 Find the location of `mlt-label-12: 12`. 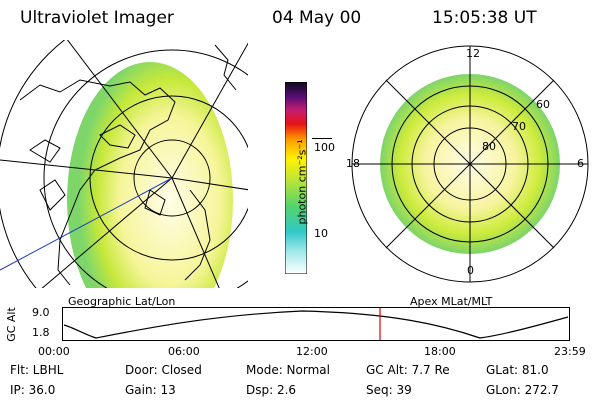

mlt-label-12: 12 is located at coordinates (473, 53).